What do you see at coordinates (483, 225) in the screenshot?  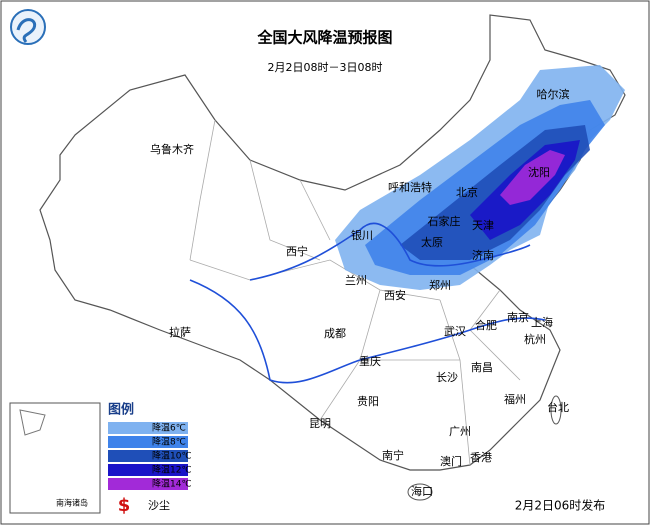 I see `city-label: 天津` at bounding box center [483, 225].